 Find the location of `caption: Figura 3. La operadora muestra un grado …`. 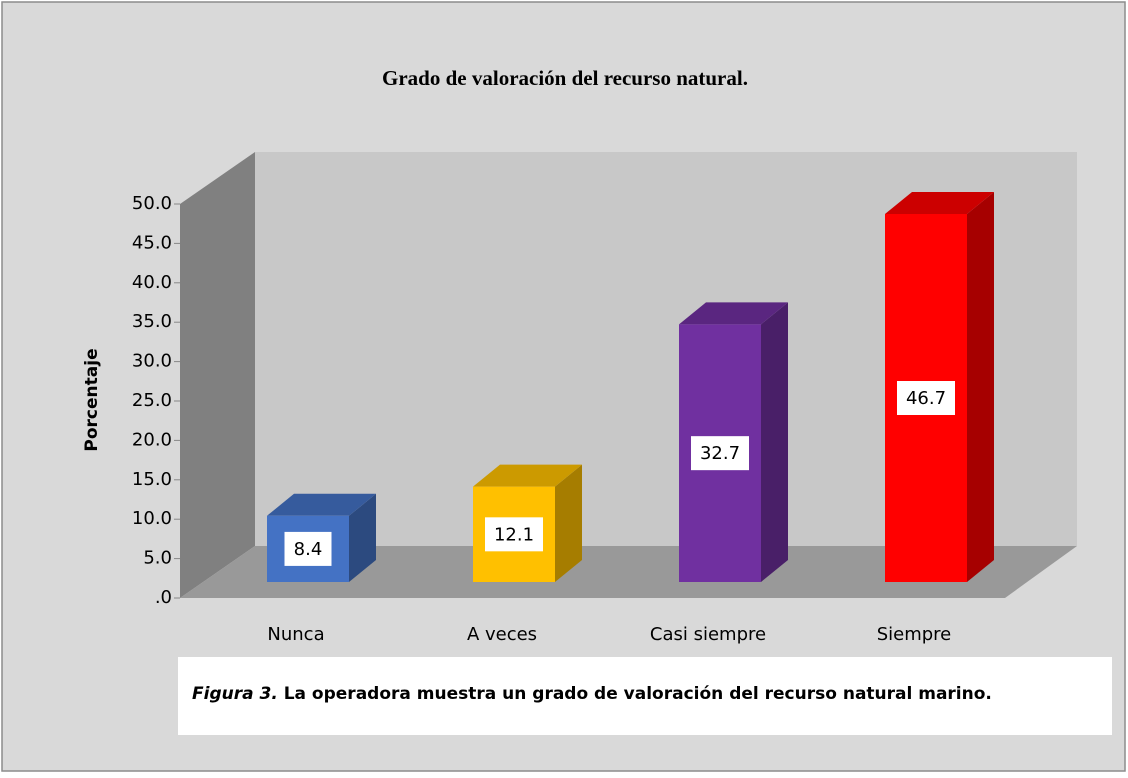

caption: Figura 3. La operadora muestra un grado … is located at coordinates (592, 694).